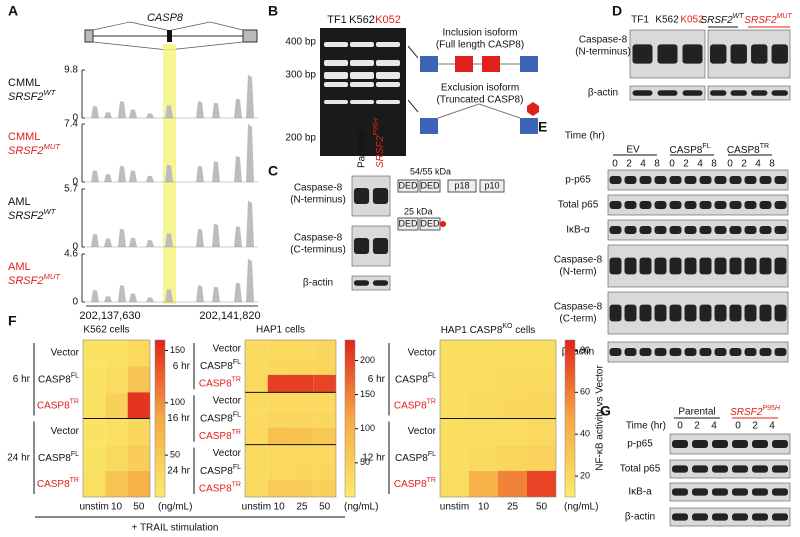  I want to click on domain, so click(408, 224).